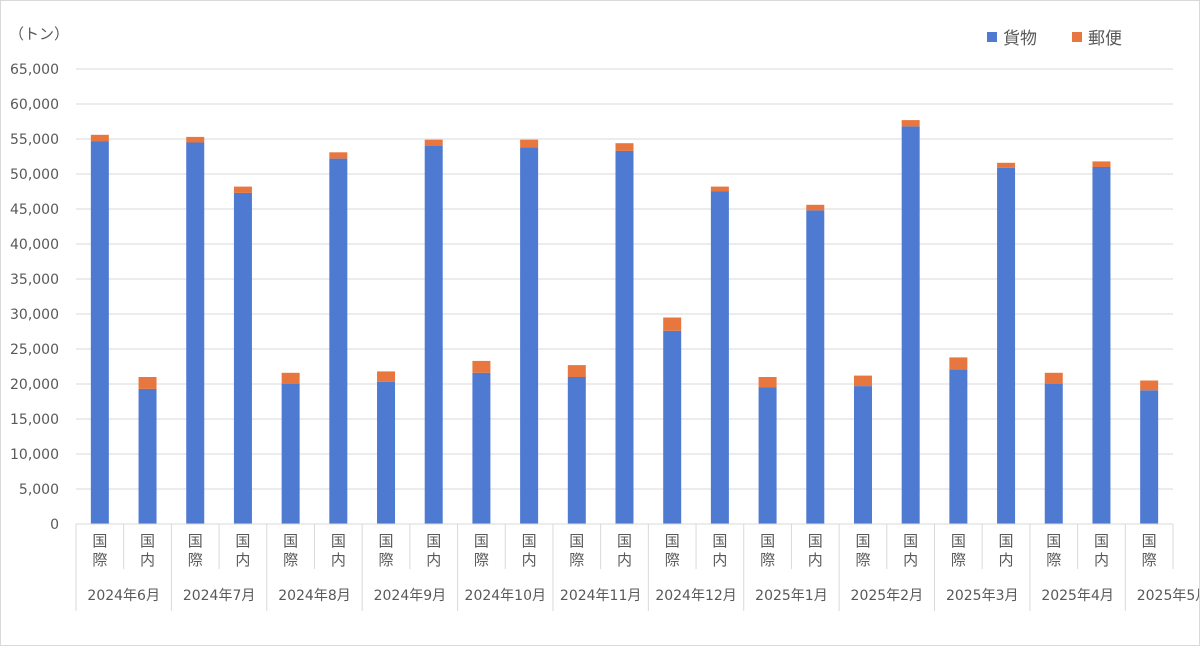 The height and width of the screenshot is (649, 1200). Describe the element at coordinates (39, 490) in the screenshot. I see `y-tick-label: 5,000` at that location.